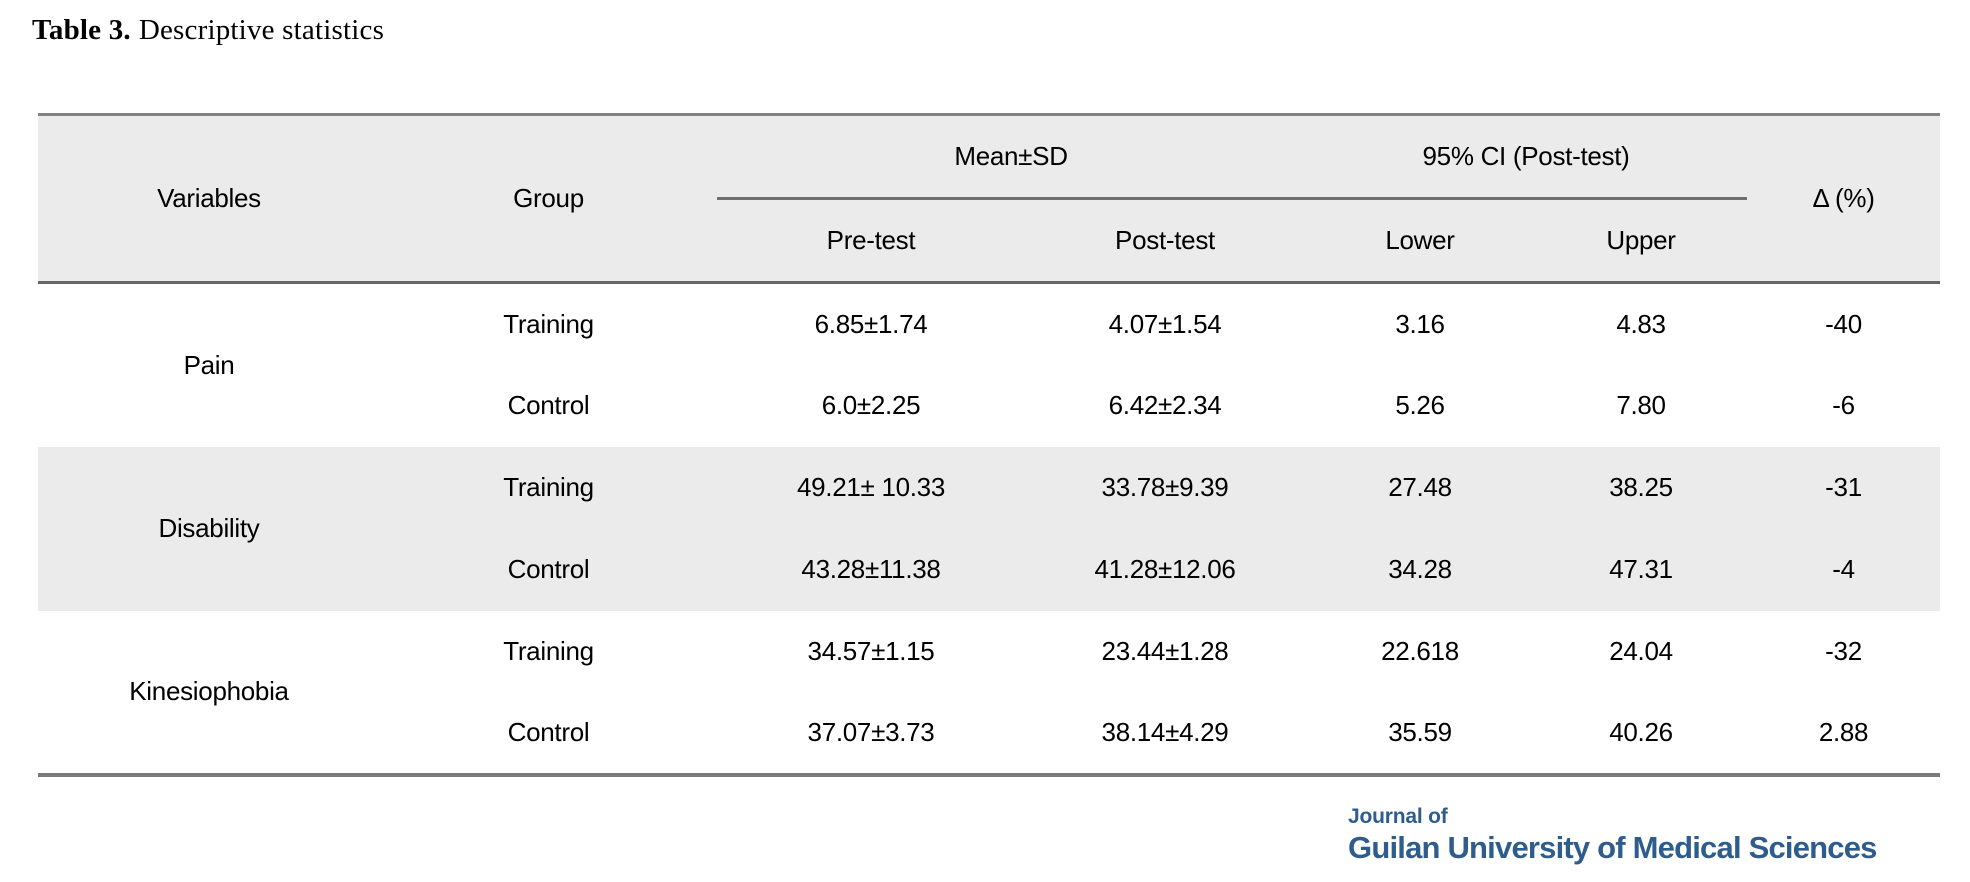  I want to click on table-caption-text: Descriptive statistics, so click(261, 30).